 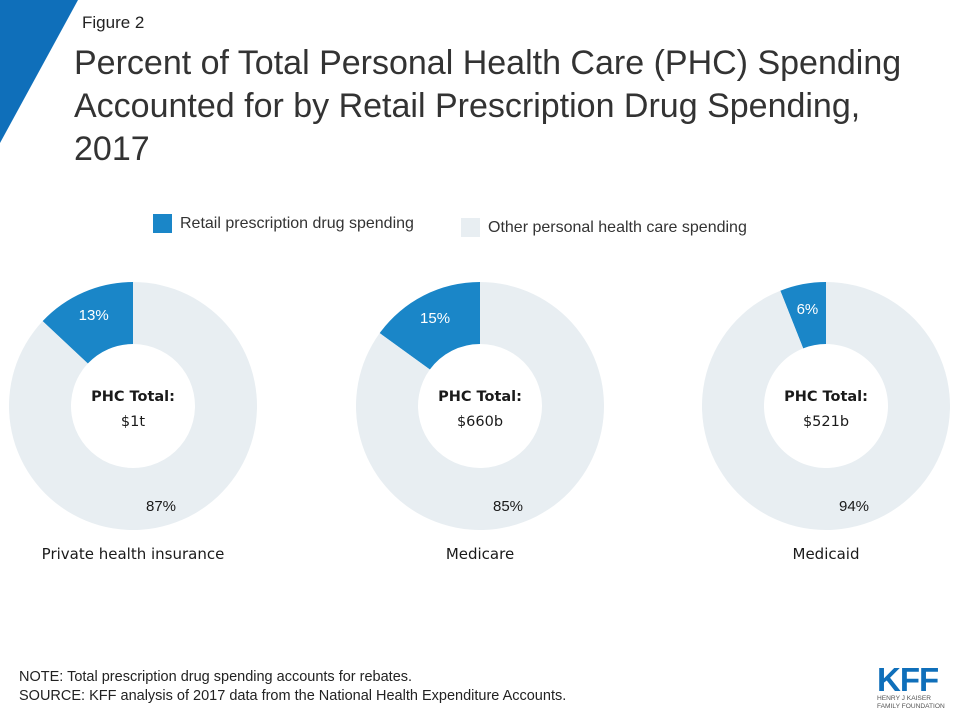 I want to click on legend-item-retail: Retail prescription drug spending, so click(x=283, y=223).